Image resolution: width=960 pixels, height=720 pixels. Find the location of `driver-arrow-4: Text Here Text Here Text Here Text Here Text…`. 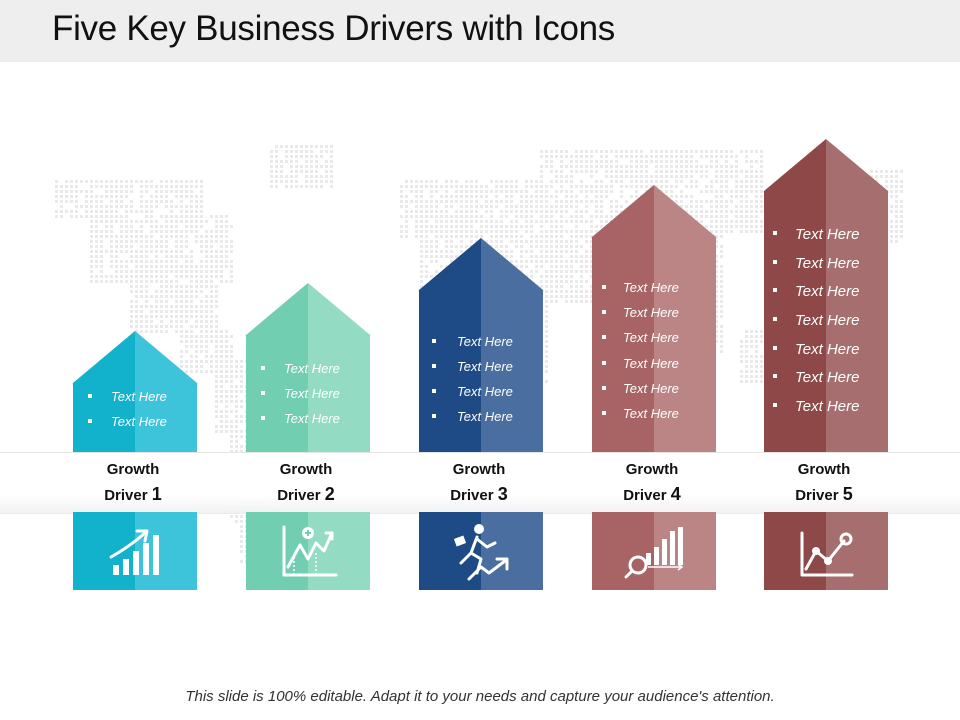

driver-arrow-4: Text Here Text Here Text Here Text Here Text… is located at coordinates (654, 318).